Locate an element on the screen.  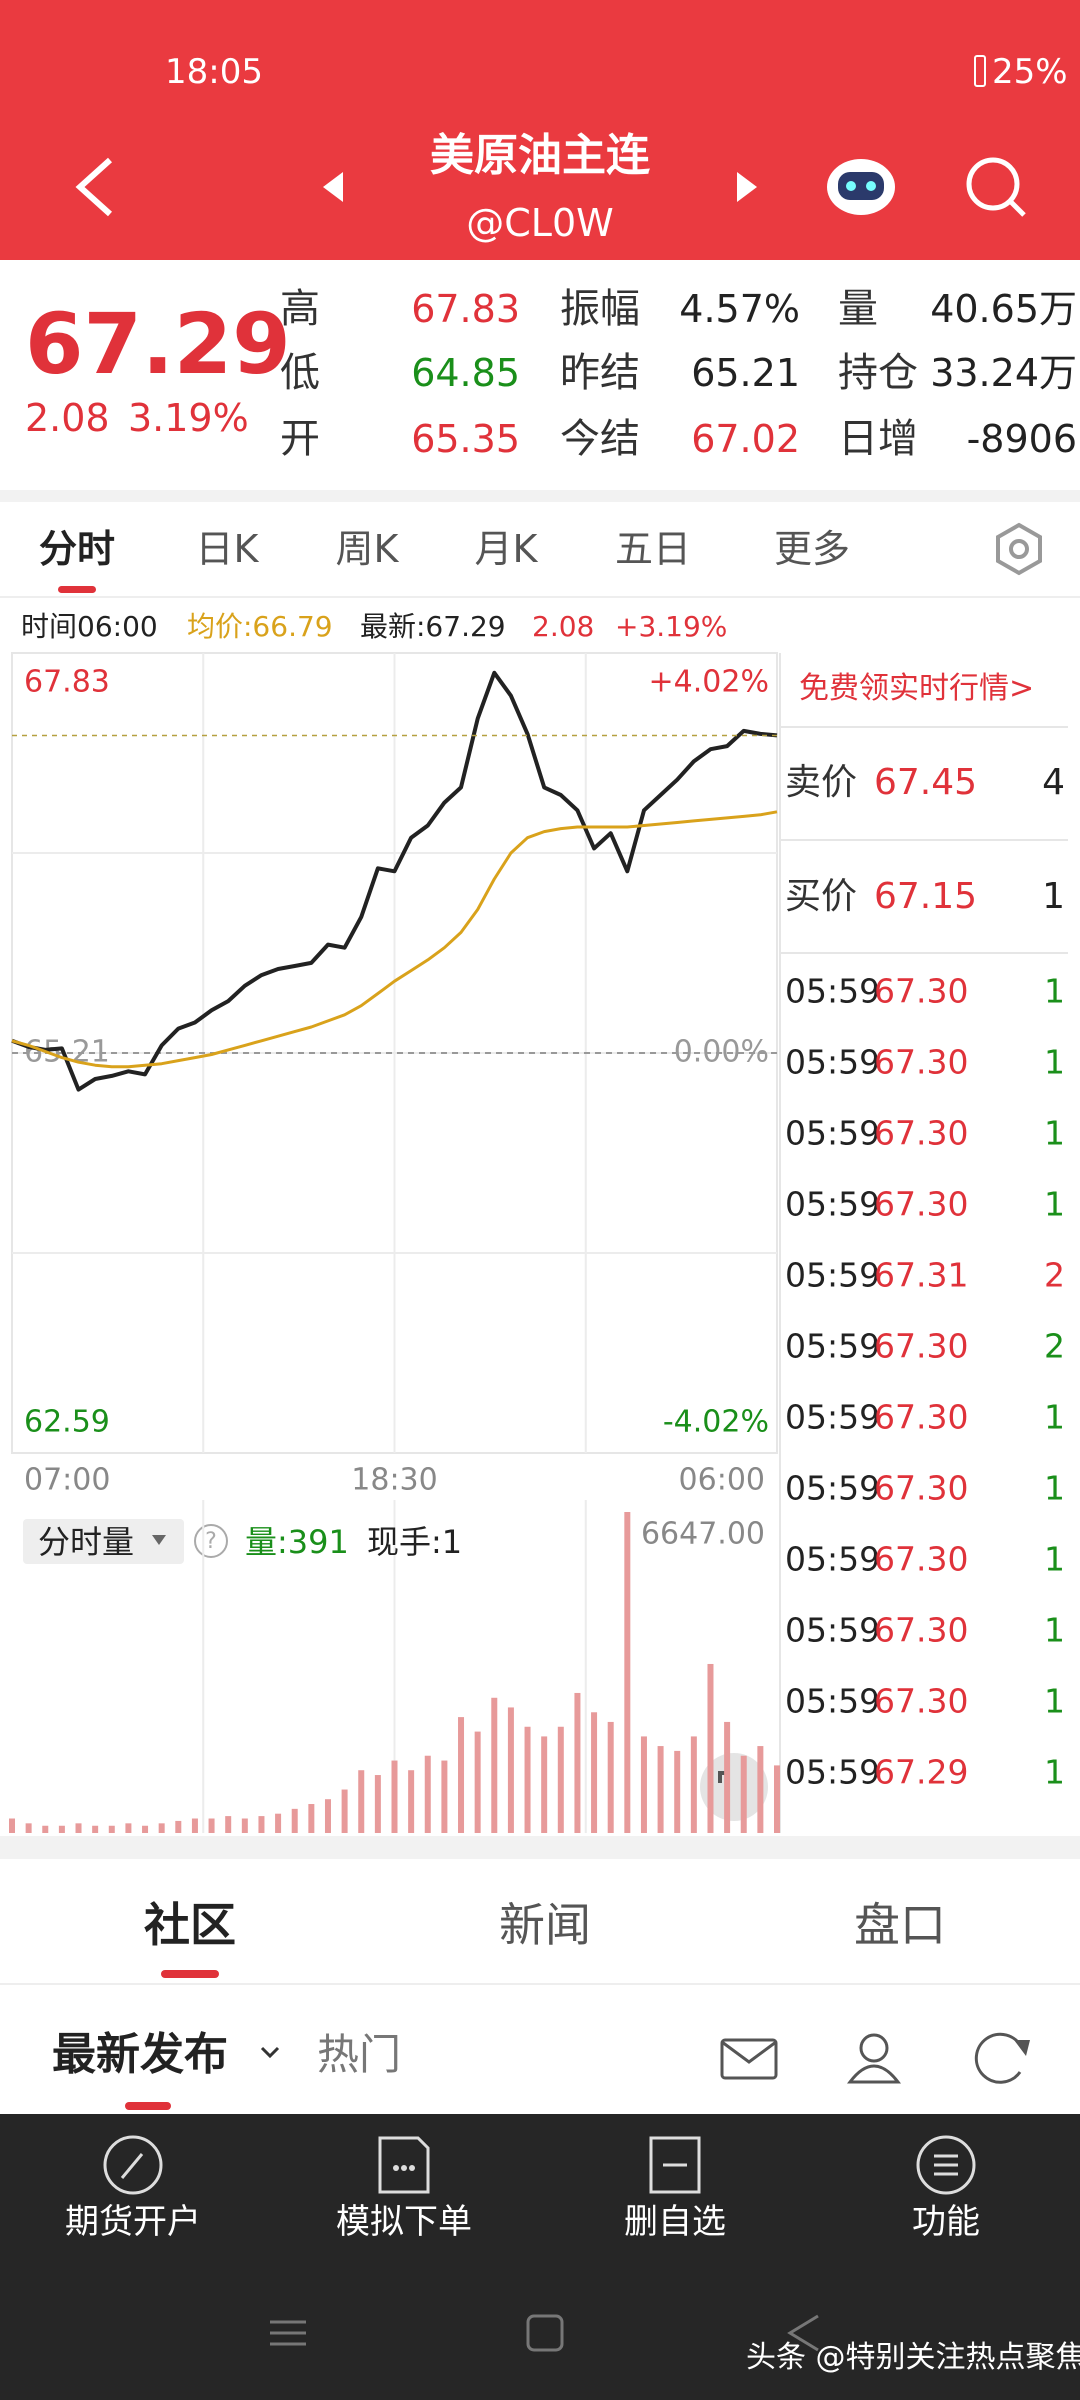
search-icon is located at coordinates (996, 187).